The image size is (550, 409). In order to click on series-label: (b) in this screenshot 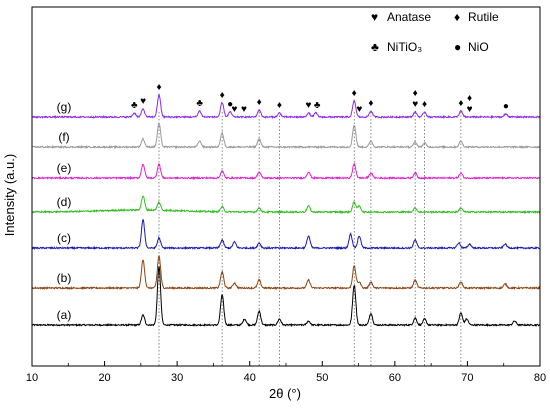, I will do `click(64, 278)`.